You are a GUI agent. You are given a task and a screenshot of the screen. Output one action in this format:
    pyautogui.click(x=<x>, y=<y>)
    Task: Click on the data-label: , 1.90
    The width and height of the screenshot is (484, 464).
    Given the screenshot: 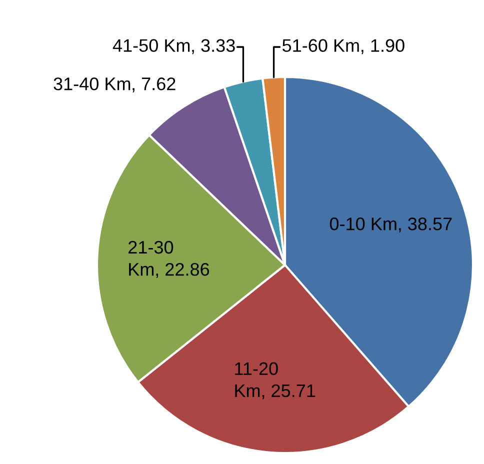 What is the action you would take?
    pyautogui.click(x=383, y=46)
    